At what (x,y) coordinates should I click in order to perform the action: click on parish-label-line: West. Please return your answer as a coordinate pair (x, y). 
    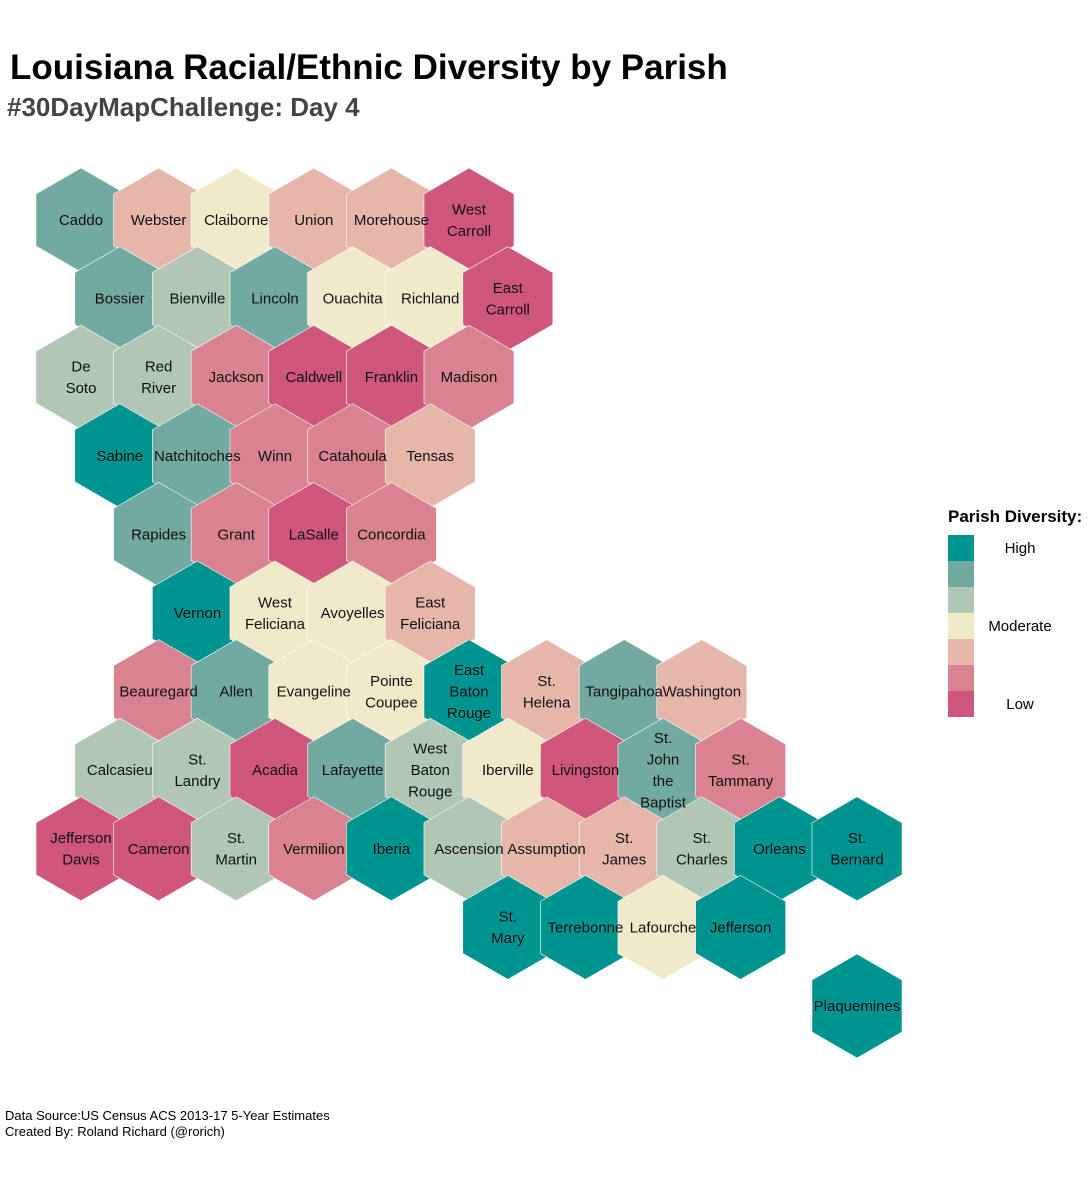
    Looking at the image, I should click on (469, 209).